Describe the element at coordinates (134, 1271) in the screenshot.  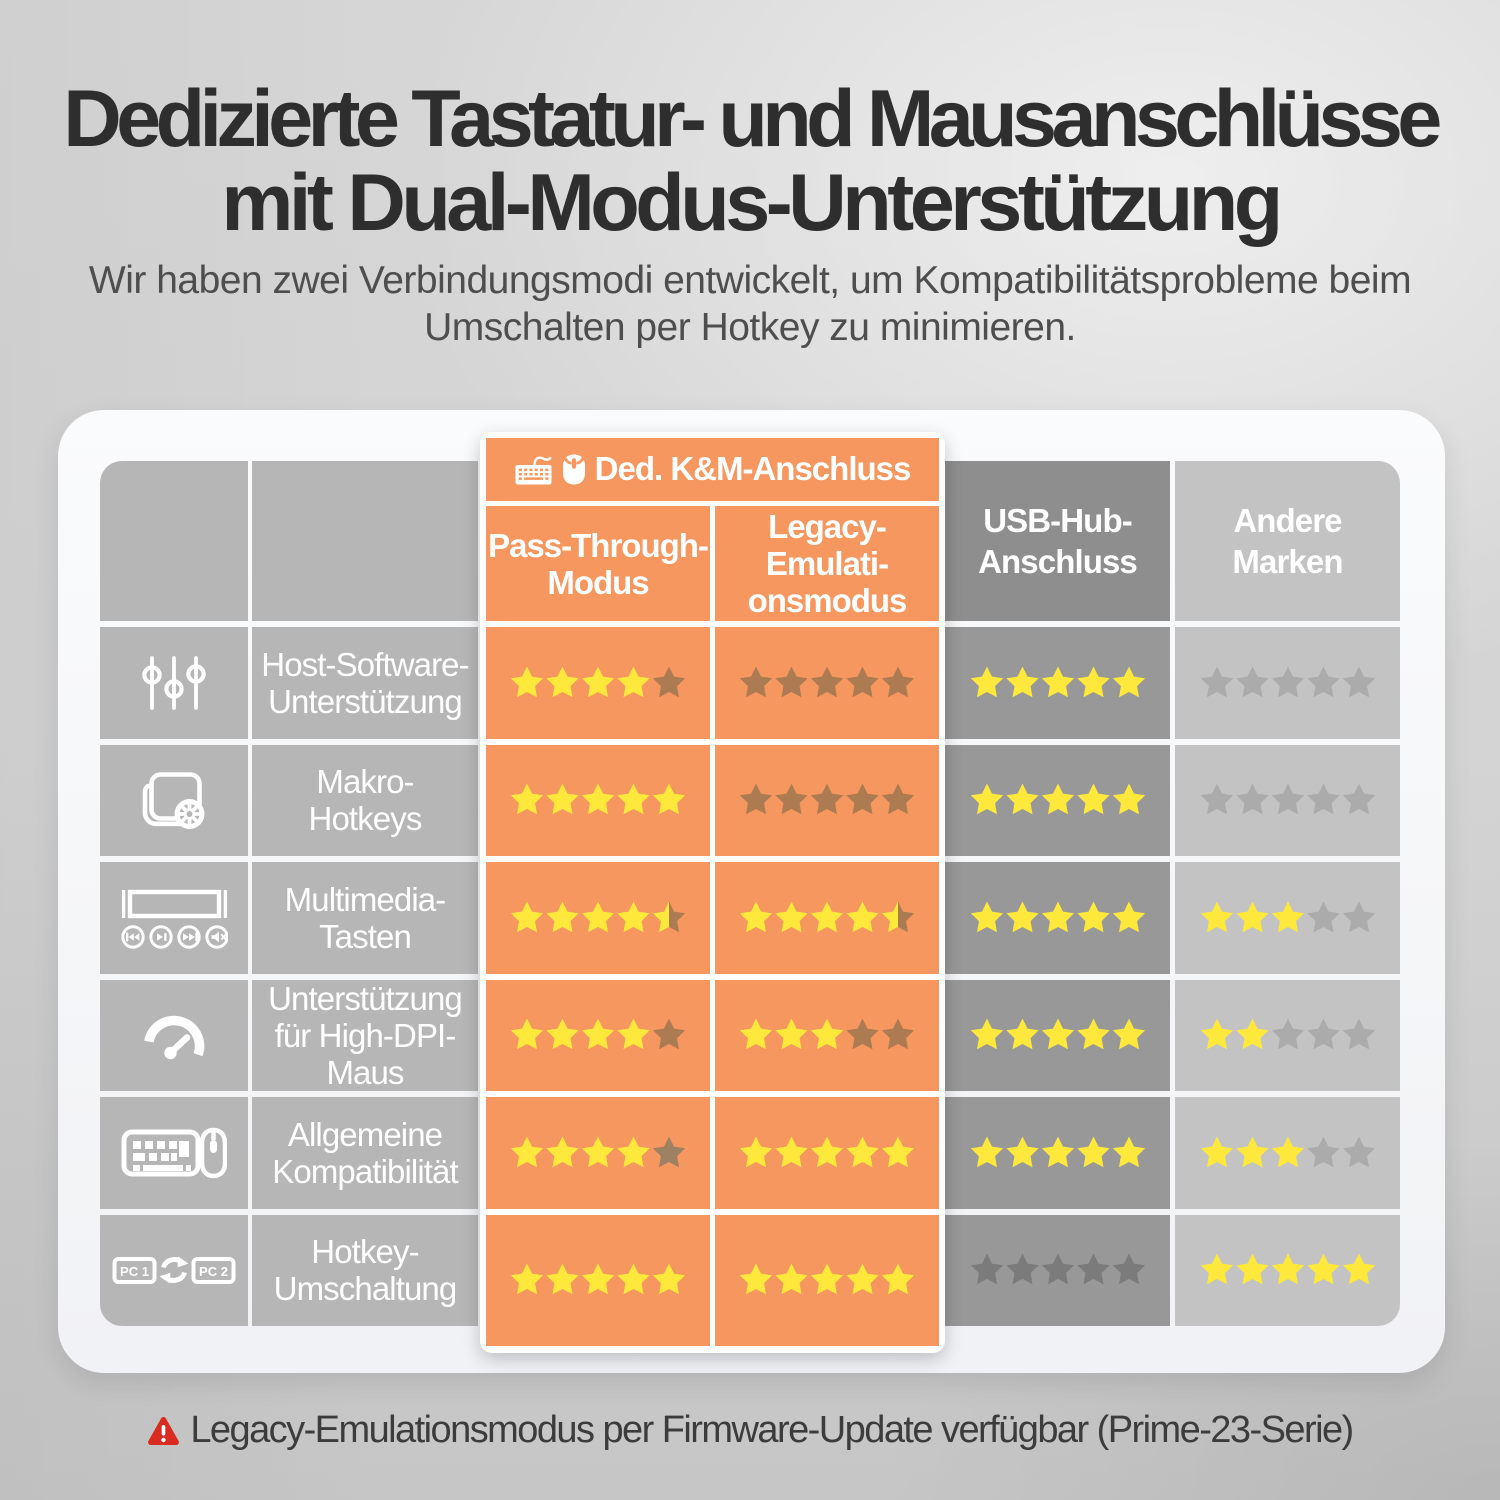
I see `svg-text: PC 1` at that location.